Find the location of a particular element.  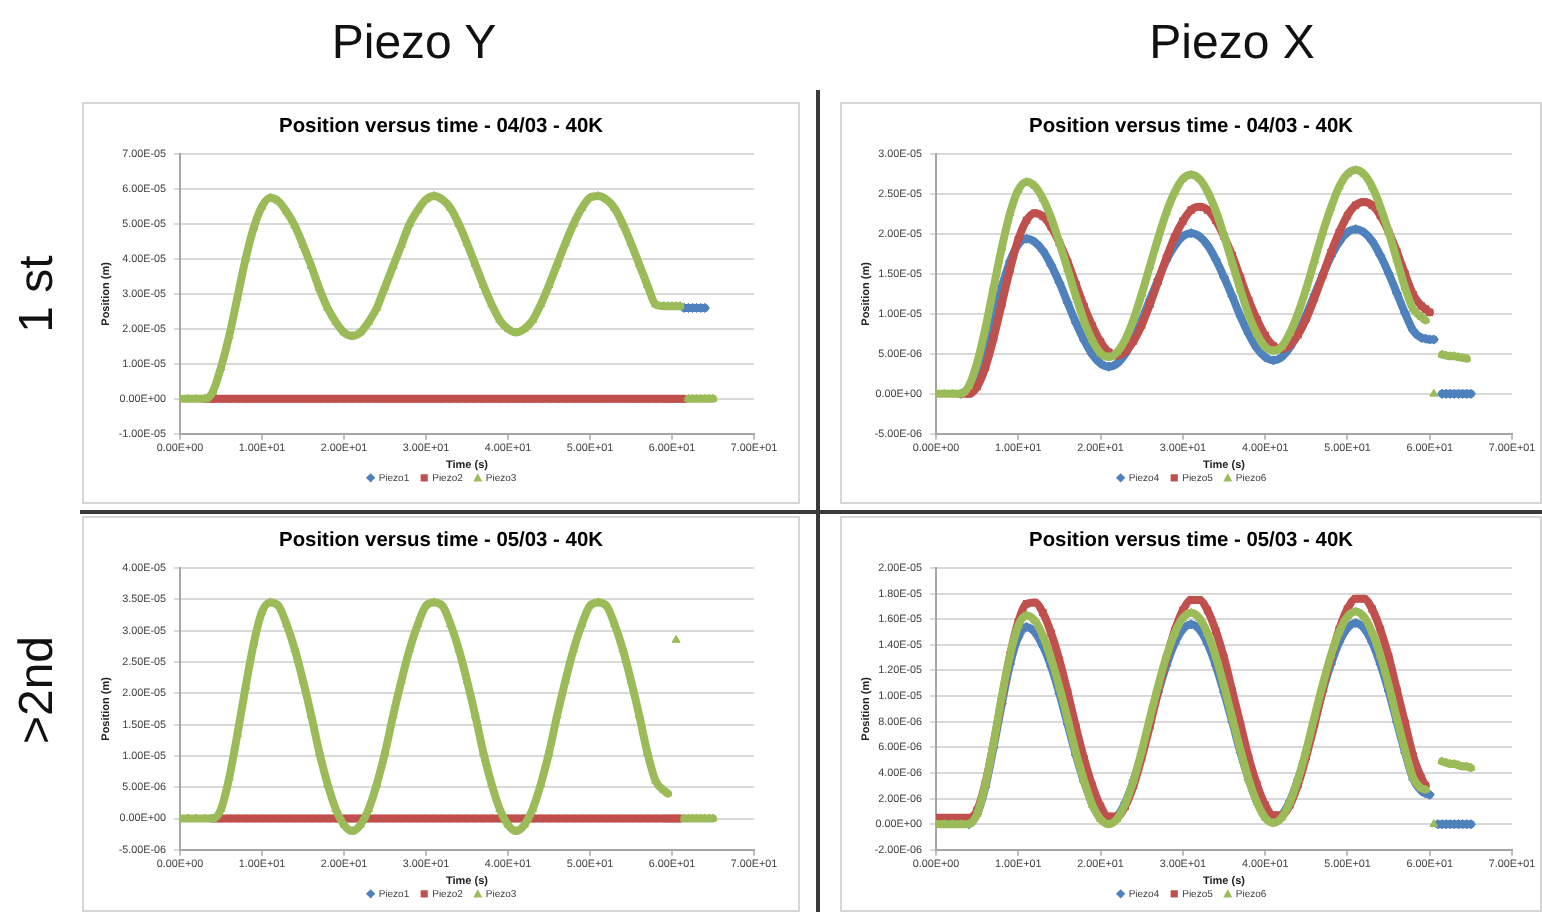

text: Piezo X is located at coordinates (1232, 43).